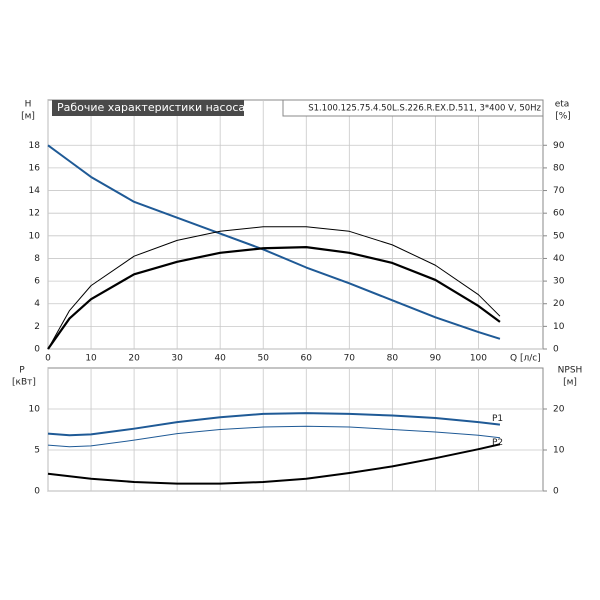 This screenshot has height=600, width=600. What do you see at coordinates (37, 327) in the screenshot?
I see `y-tick-label: 2` at bounding box center [37, 327].